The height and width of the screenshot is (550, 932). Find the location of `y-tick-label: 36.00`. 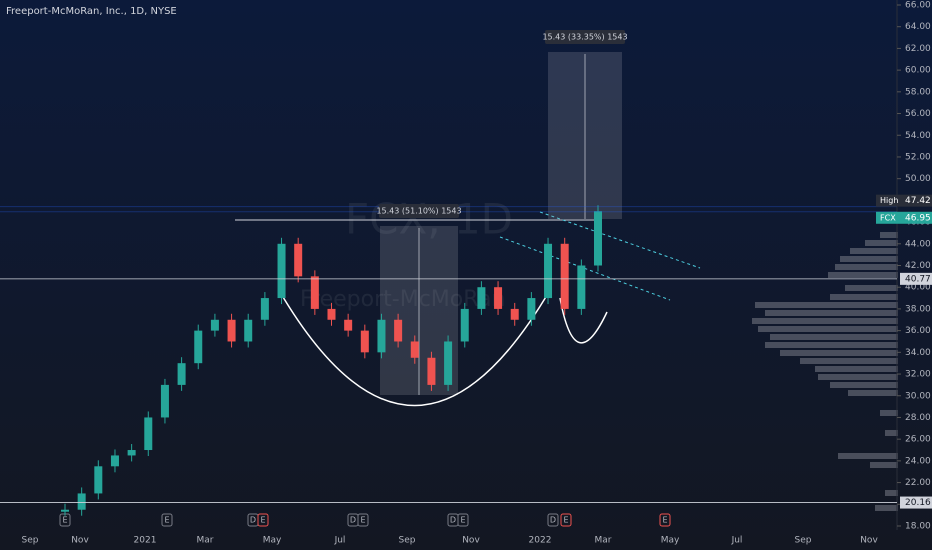

y-tick-label: 36.00 is located at coordinates (918, 331).